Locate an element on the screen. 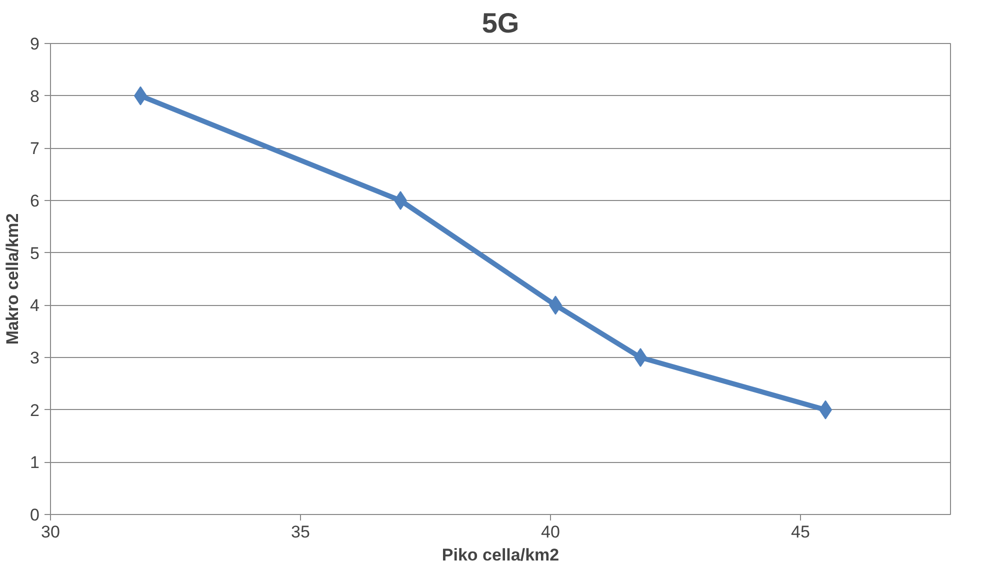 The width and height of the screenshot is (987, 569). chart-title: 5G is located at coordinates (501, 23).